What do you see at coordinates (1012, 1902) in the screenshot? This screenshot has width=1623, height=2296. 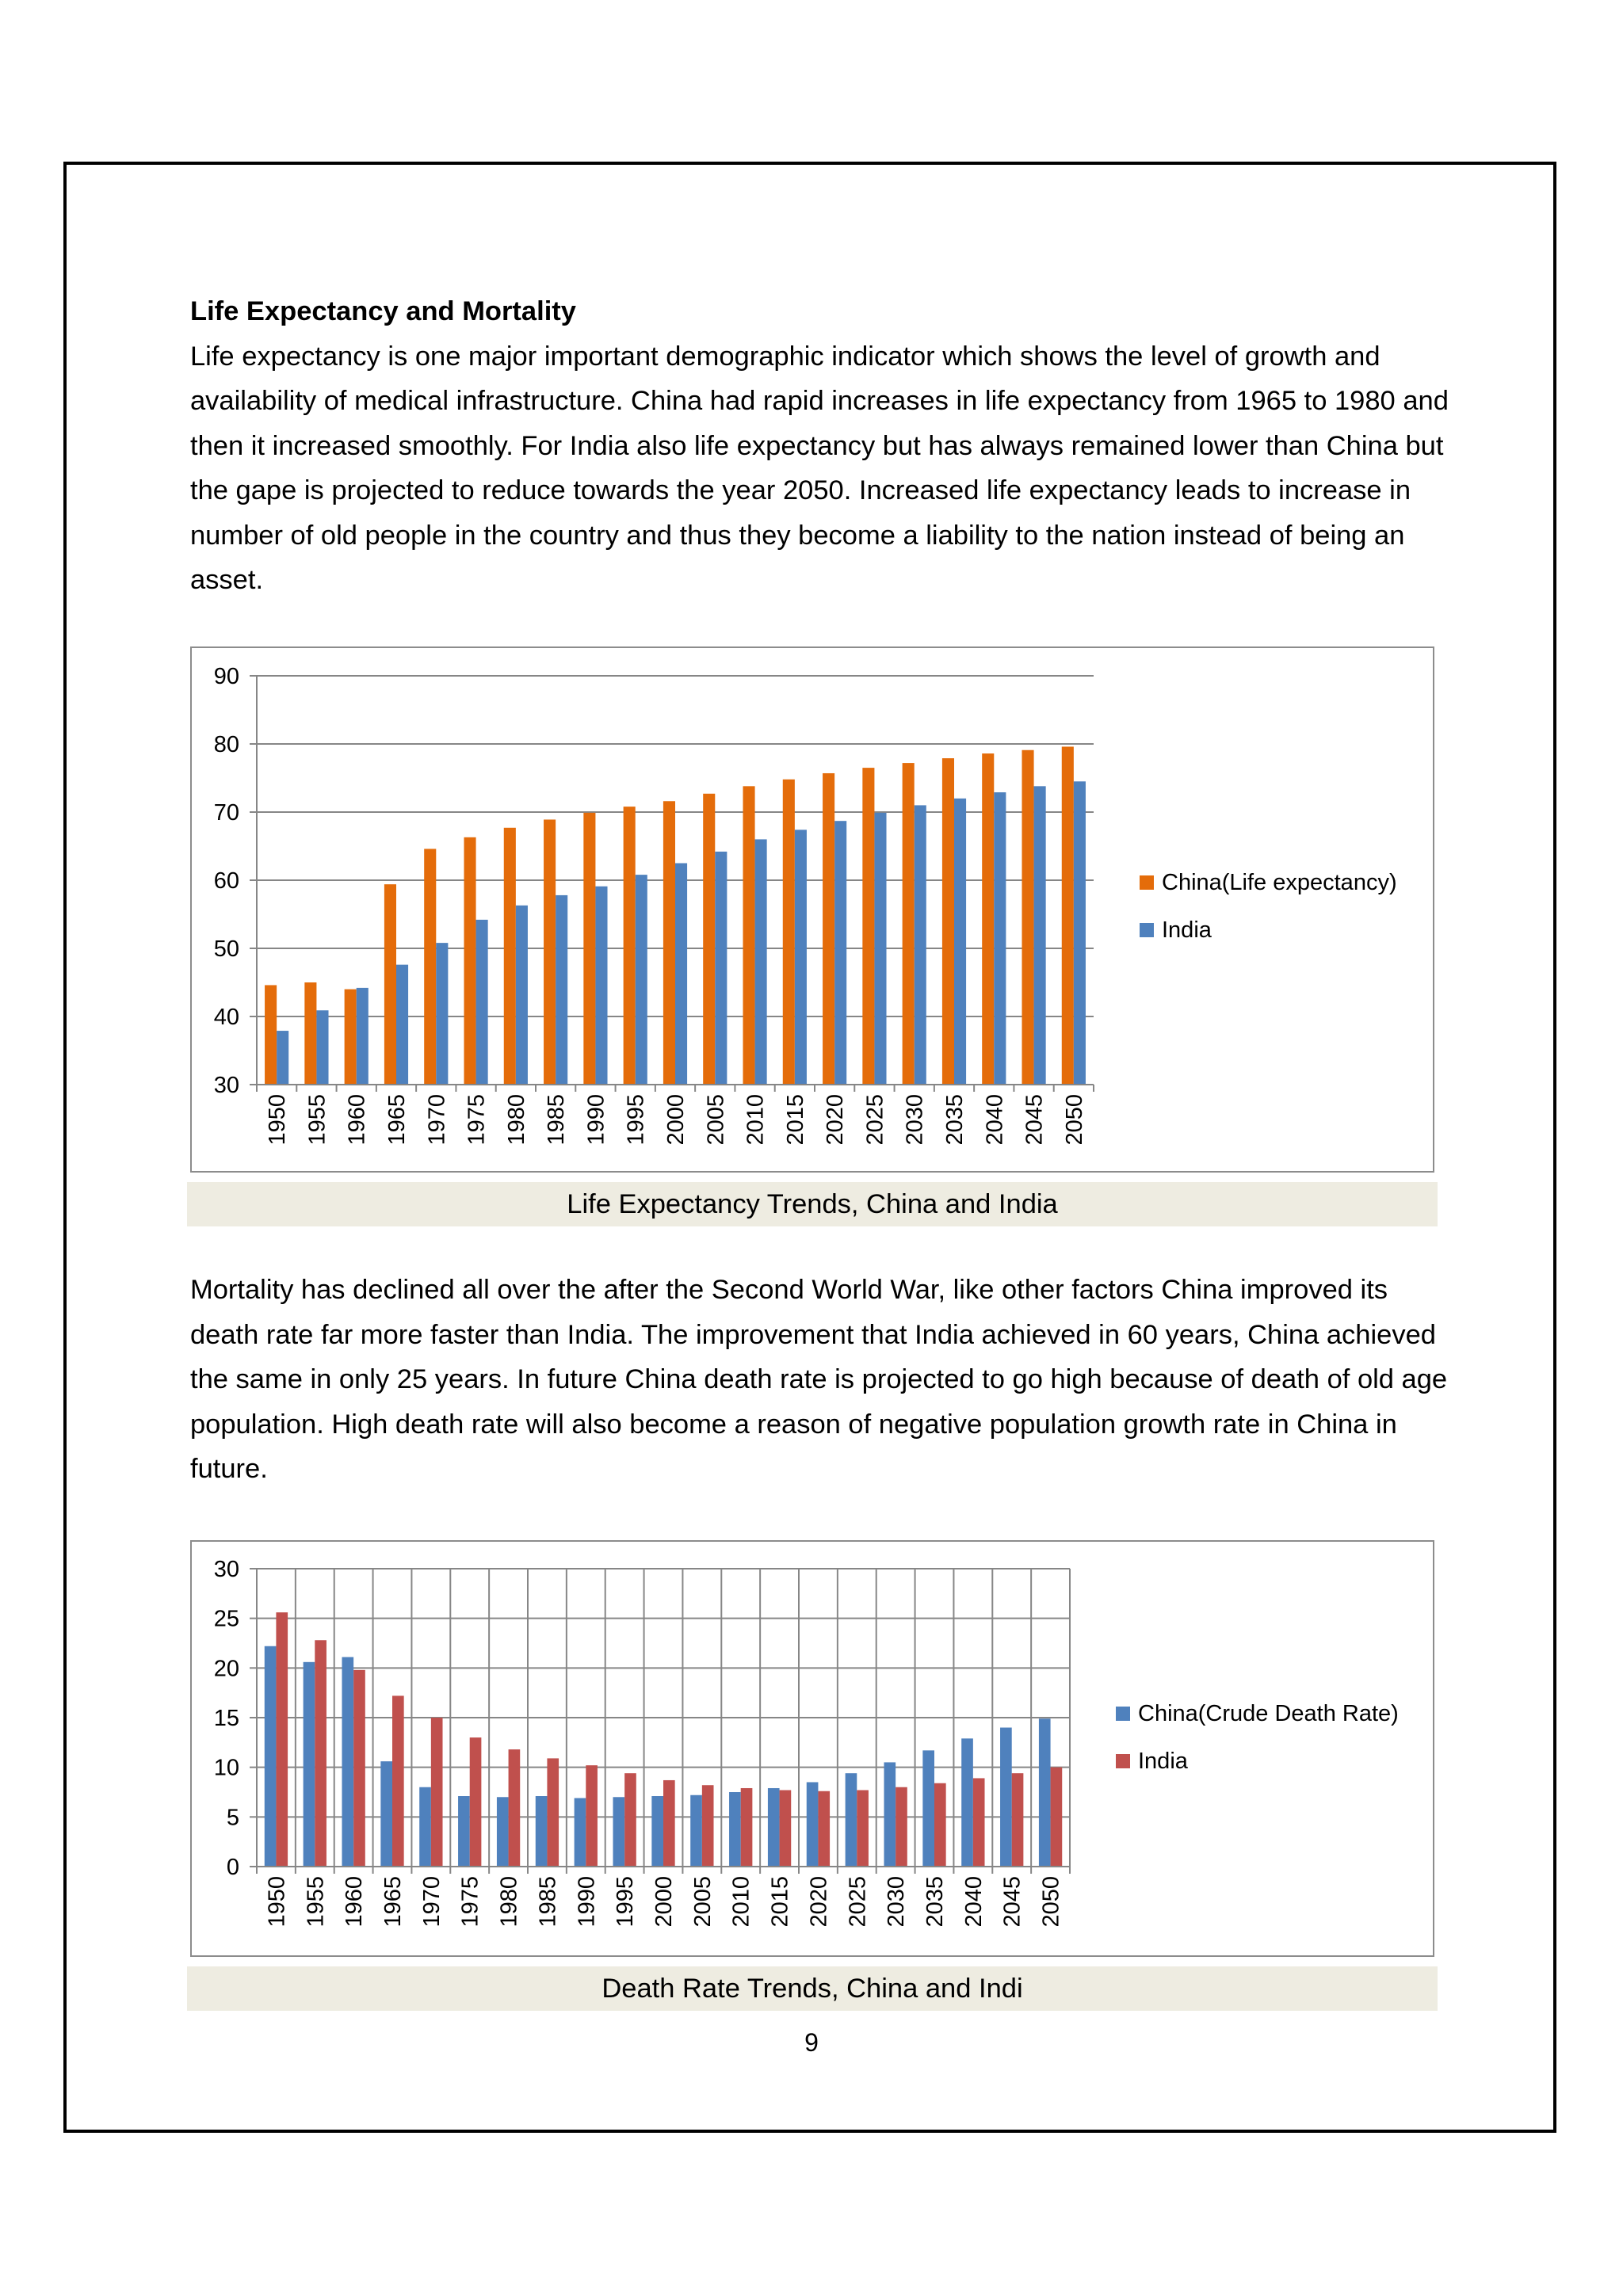 I see `x-tick-label: 2045` at bounding box center [1012, 1902].